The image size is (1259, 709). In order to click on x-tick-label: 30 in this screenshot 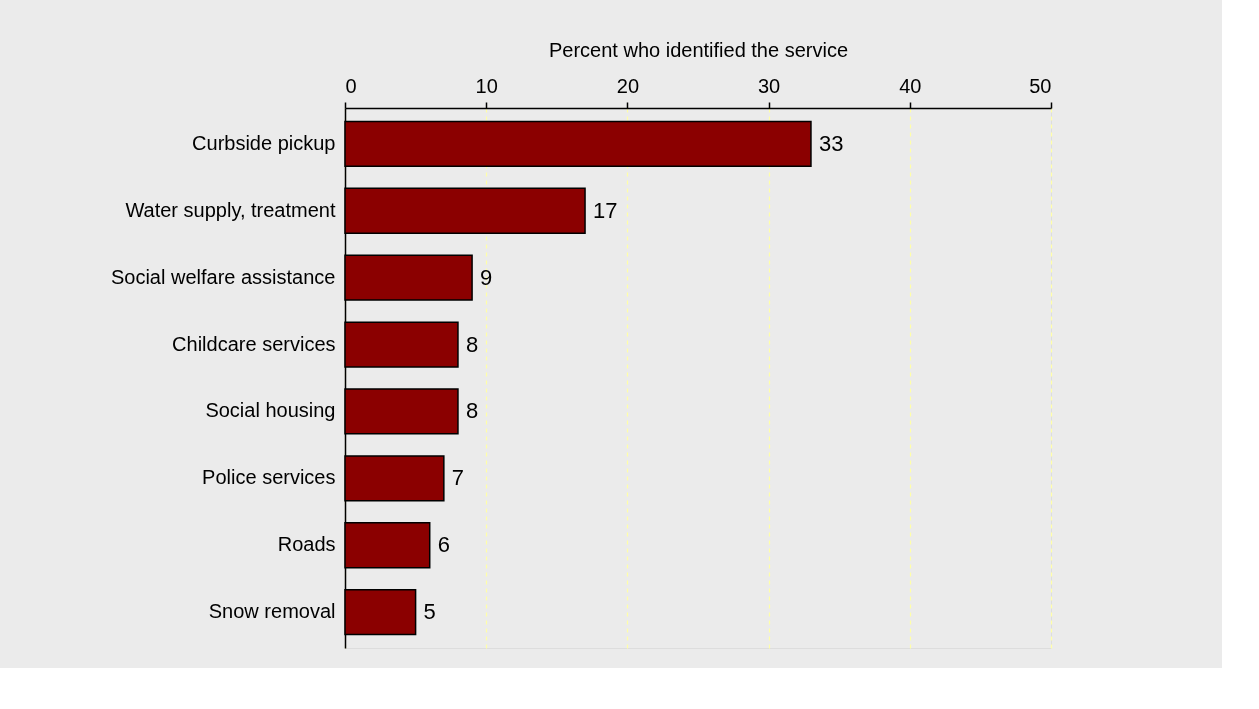, I will do `click(769, 85)`.